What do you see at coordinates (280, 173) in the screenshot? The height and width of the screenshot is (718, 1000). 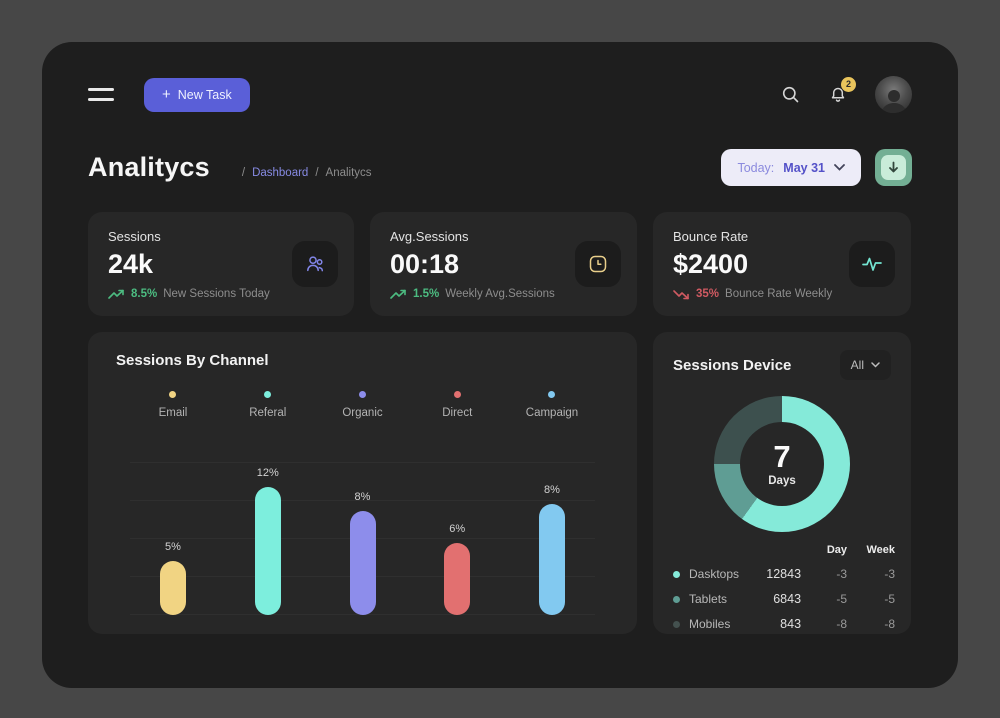 I see `breadcrumb-link-dashboard: Dashboard` at bounding box center [280, 173].